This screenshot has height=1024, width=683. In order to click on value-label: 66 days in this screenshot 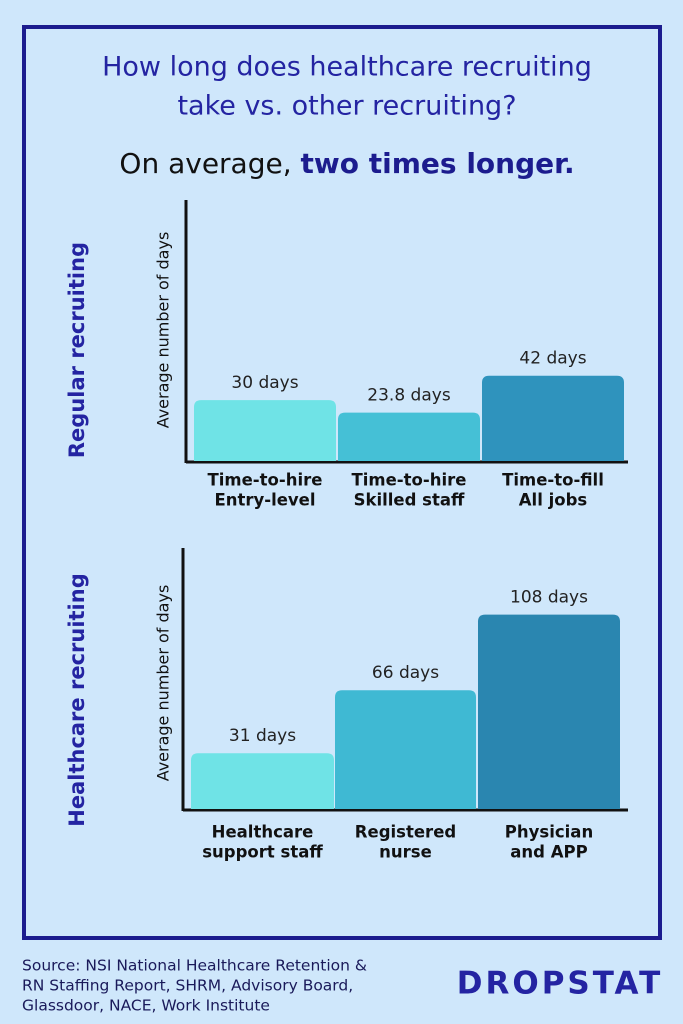, I will do `click(405, 673)`.